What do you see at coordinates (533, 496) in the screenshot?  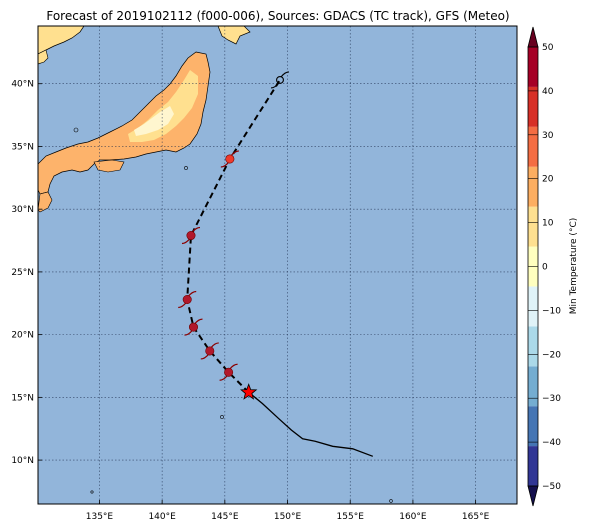 I see `colorbar-extend-min` at bounding box center [533, 496].